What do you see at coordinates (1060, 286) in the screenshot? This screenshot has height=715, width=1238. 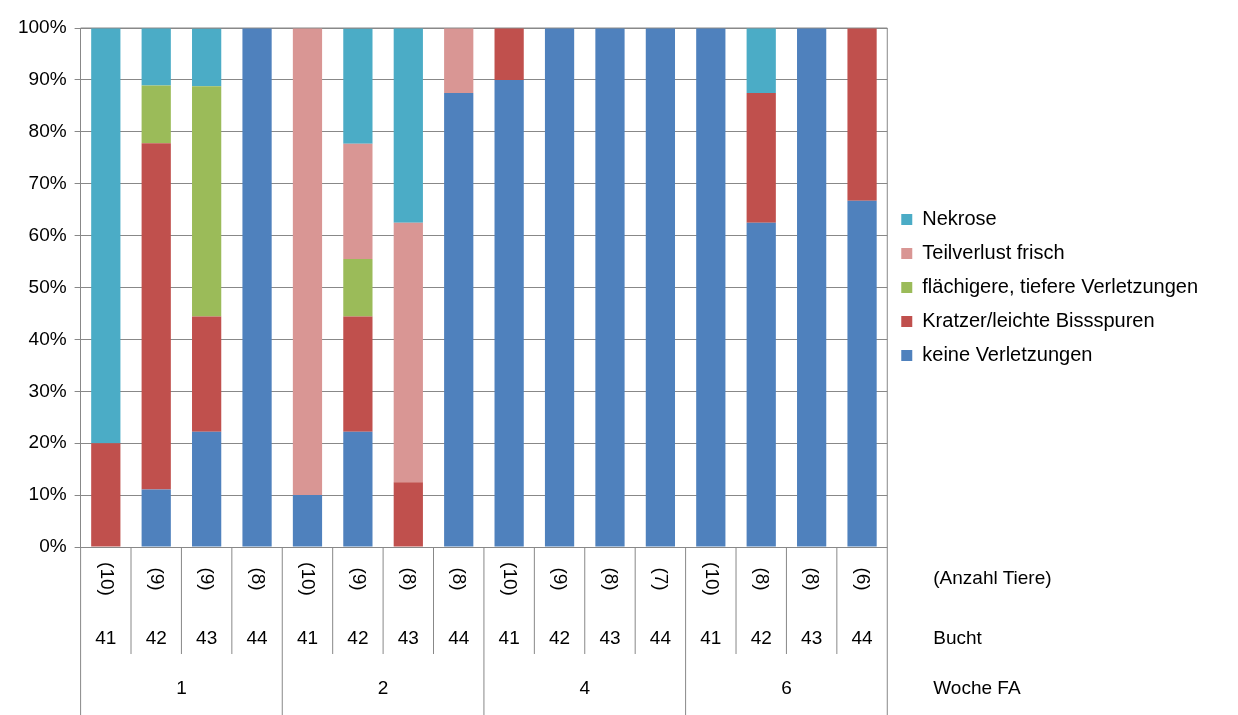 I see `legend-label: flächigere, tiefere Verletzungen` at bounding box center [1060, 286].